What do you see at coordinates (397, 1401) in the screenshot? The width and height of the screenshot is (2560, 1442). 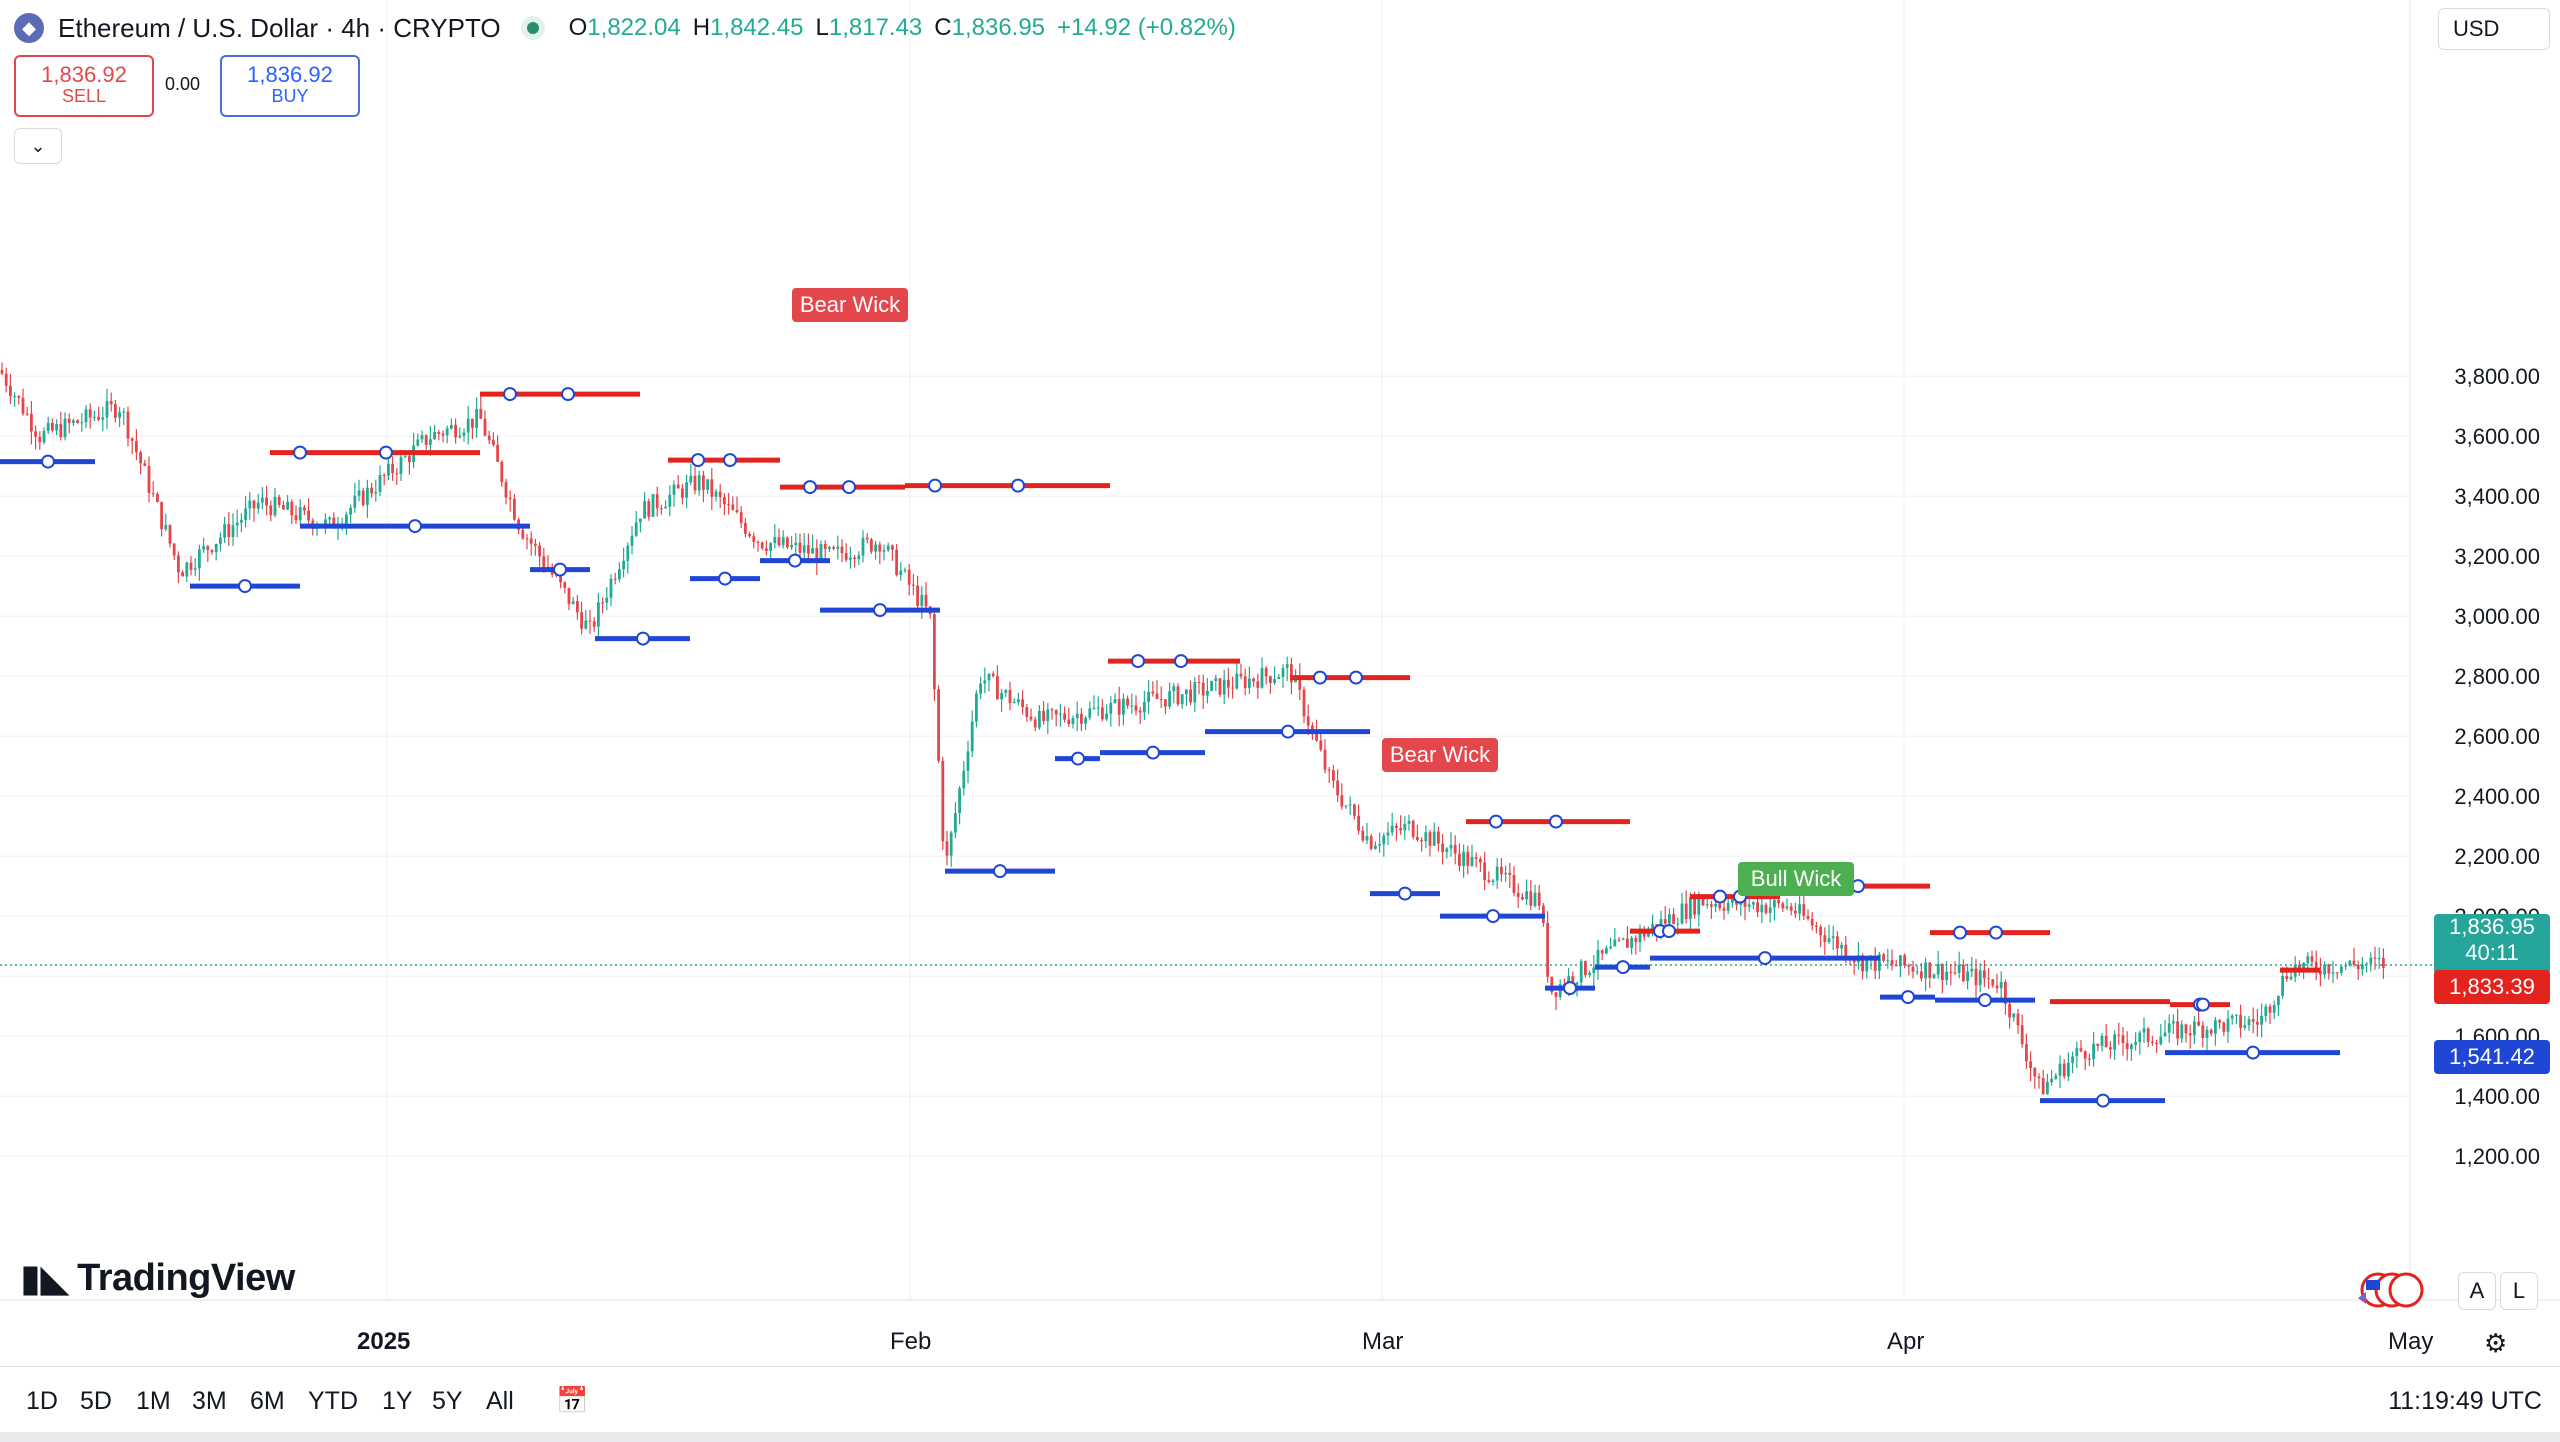 I see `range-1y: 1Y` at bounding box center [397, 1401].